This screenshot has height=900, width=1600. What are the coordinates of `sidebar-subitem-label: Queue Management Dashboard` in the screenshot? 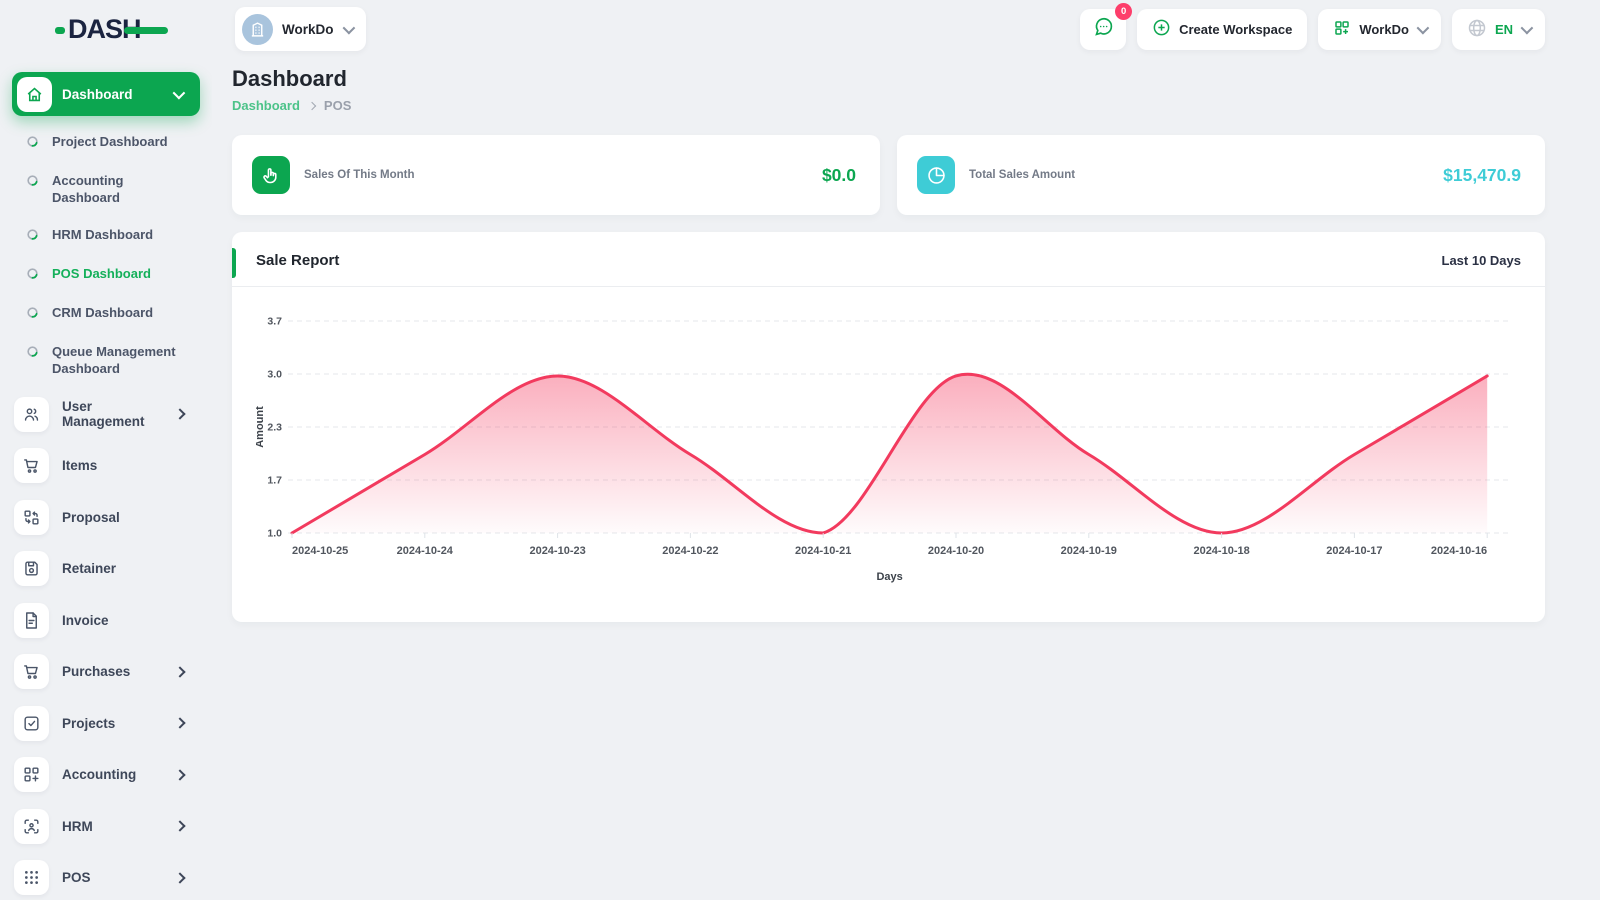 It's located at (114, 359).